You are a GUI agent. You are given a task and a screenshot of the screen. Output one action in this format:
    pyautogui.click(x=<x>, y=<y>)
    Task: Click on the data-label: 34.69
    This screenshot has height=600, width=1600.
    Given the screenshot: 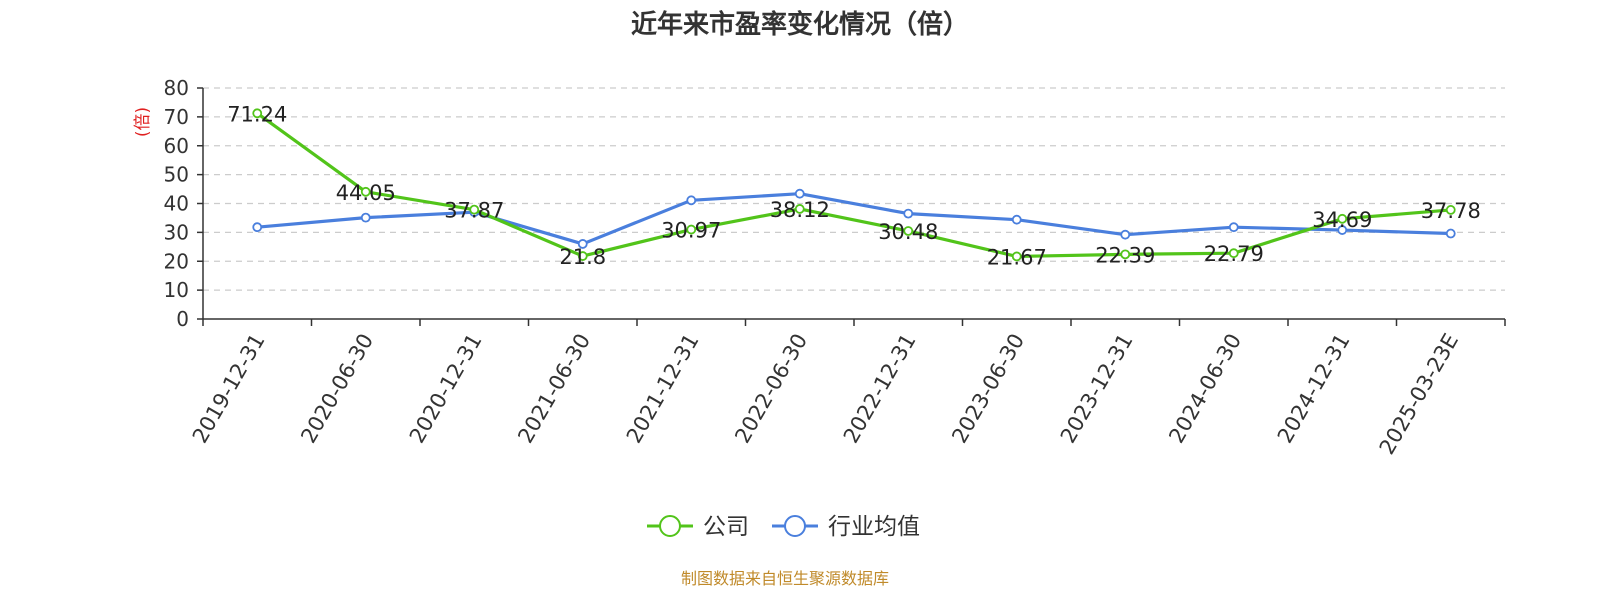 What is the action you would take?
    pyautogui.click(x=1342, y=220)
    